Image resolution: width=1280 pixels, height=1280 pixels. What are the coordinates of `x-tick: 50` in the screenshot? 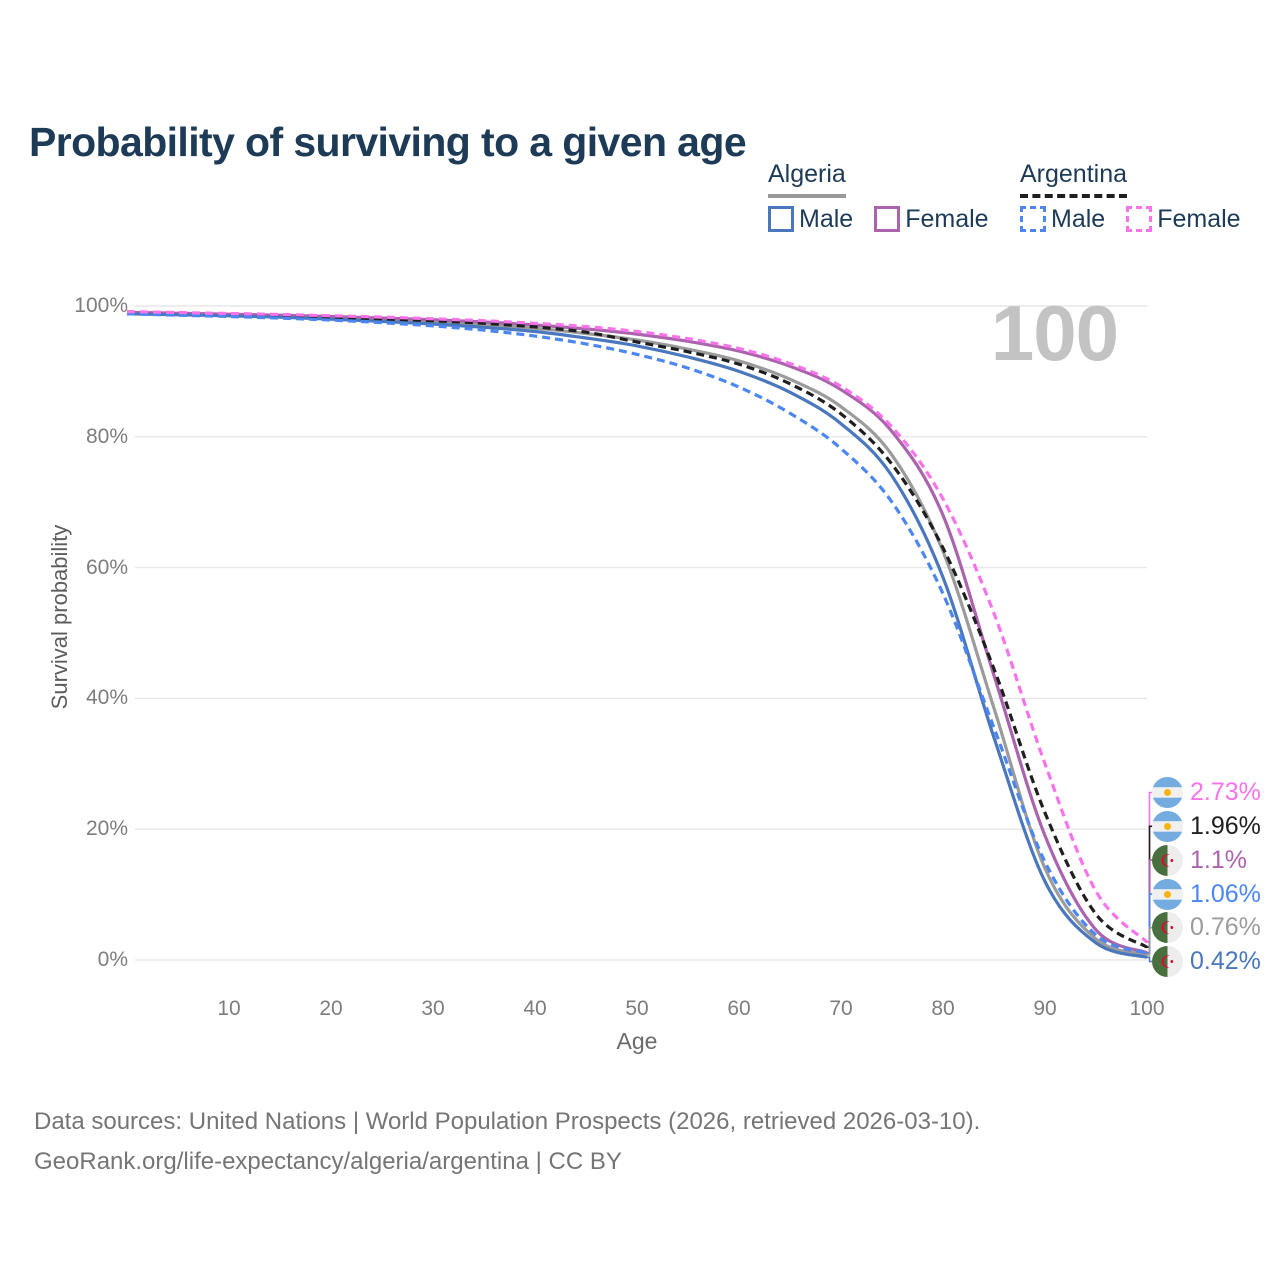 It's located at (637, 1008).